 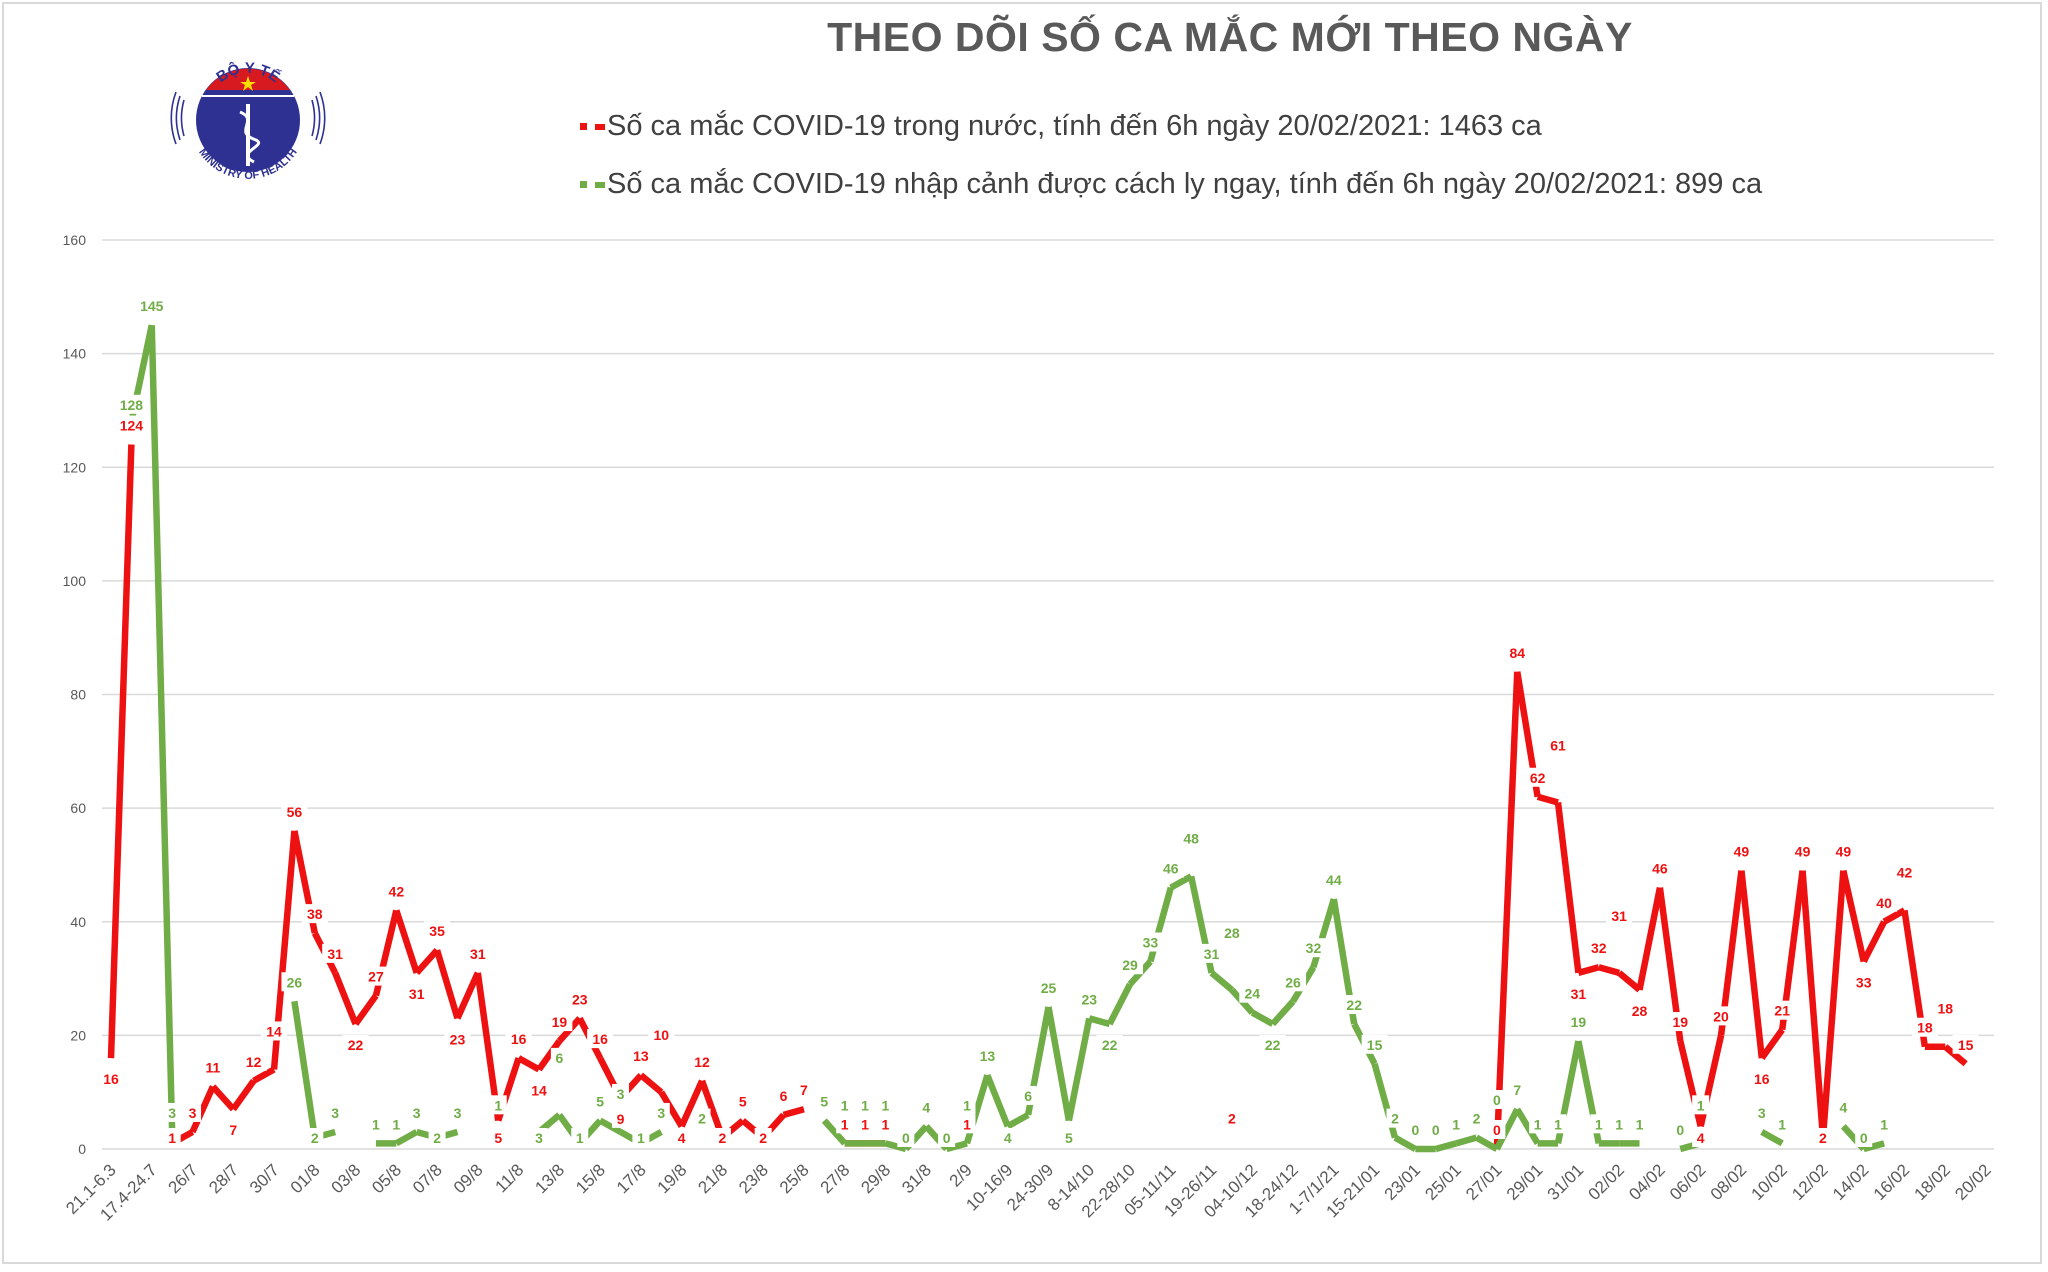 What do you see at coordinates (295, 982) in the screenshot?
I see `data-label: 26` at bounding box center [295, 982].